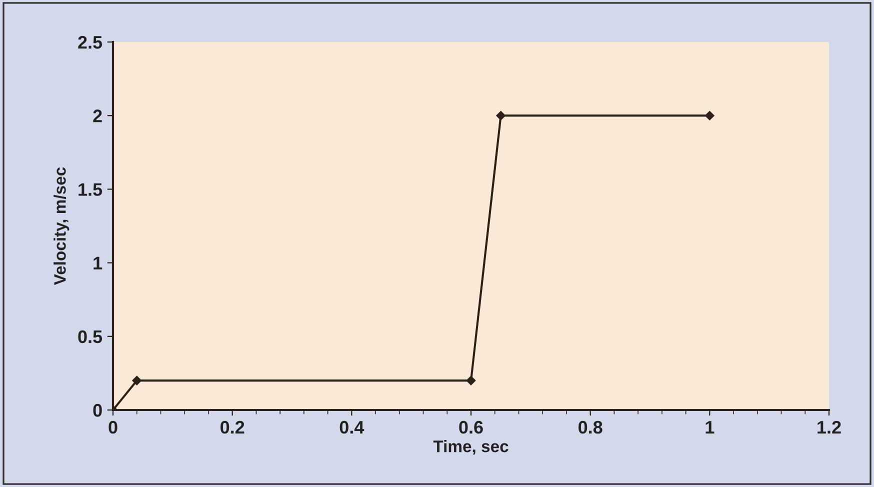 This screenshot has width=874, height=487. Describe the element at coordinates (829, 427) in the screenshot. I see `x-tick-label: 1.2` at that location.